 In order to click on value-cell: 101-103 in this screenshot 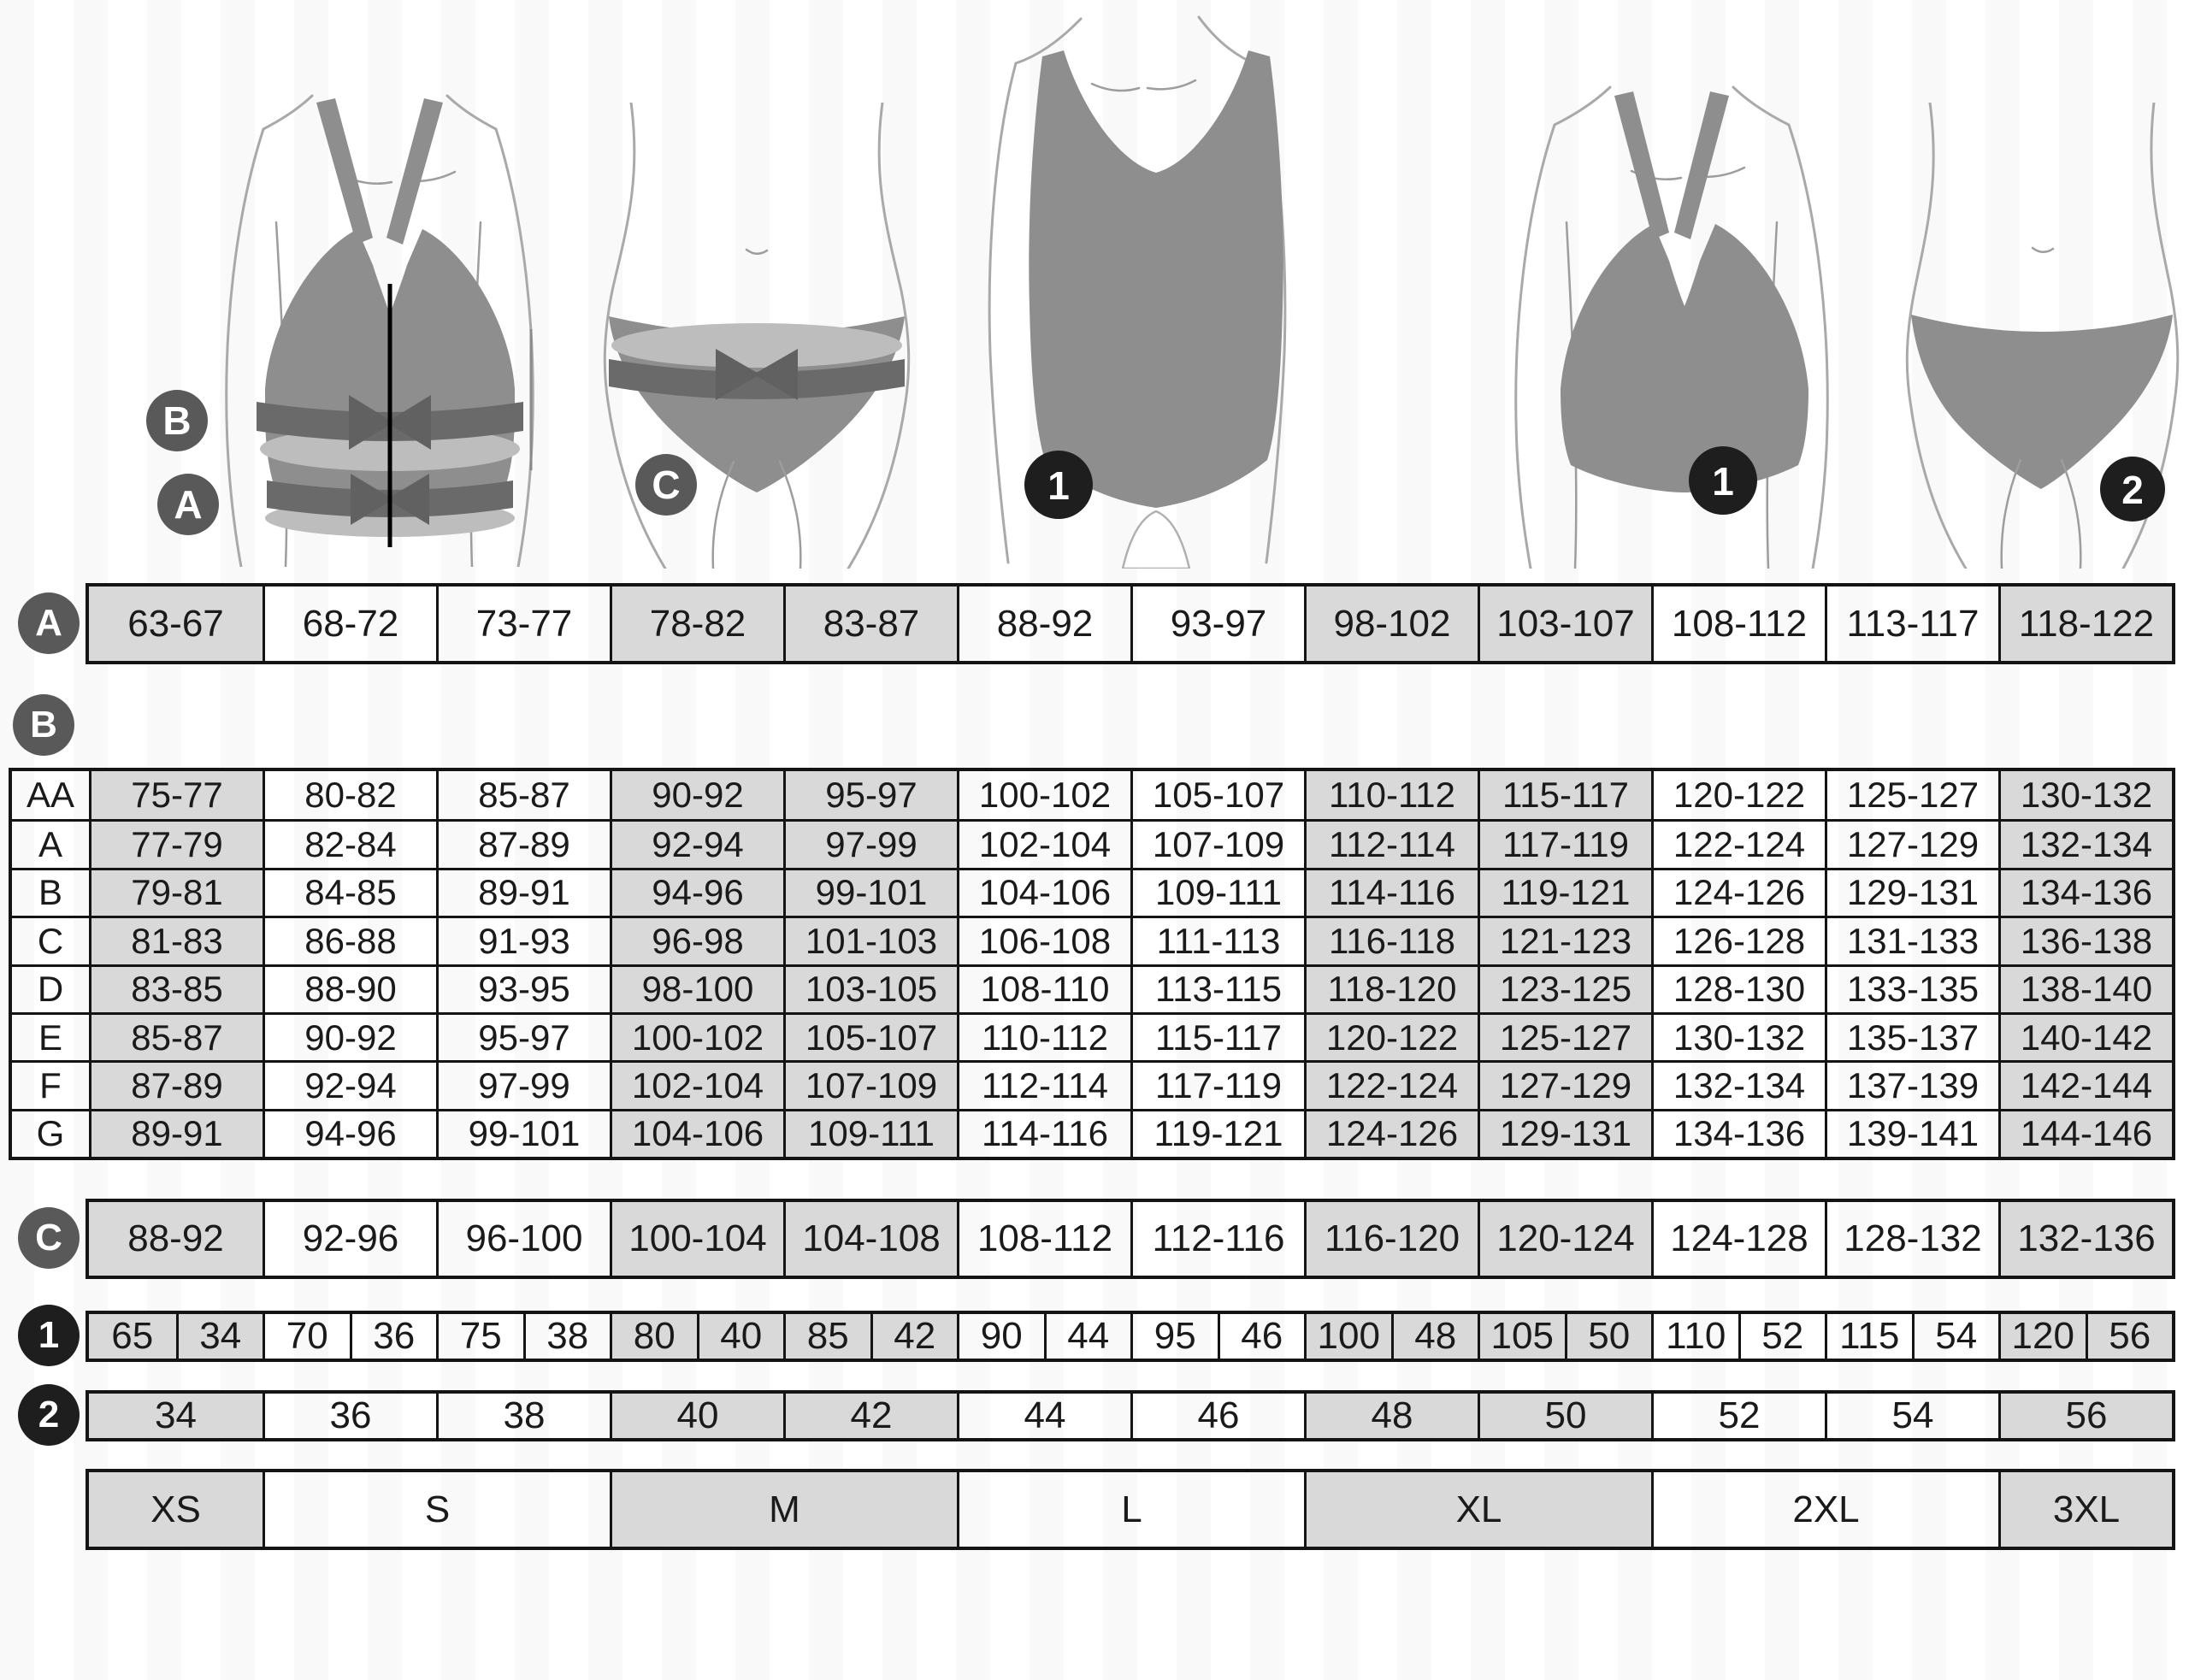, I will do `click(870, 940)`.